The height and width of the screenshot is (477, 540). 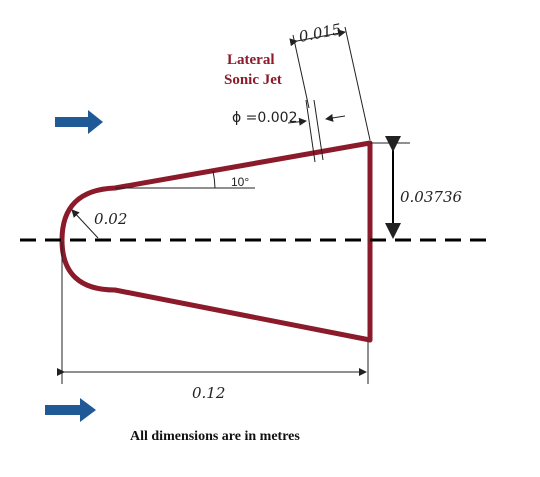 I want to click on radius-line, so click(x=85, y=224).